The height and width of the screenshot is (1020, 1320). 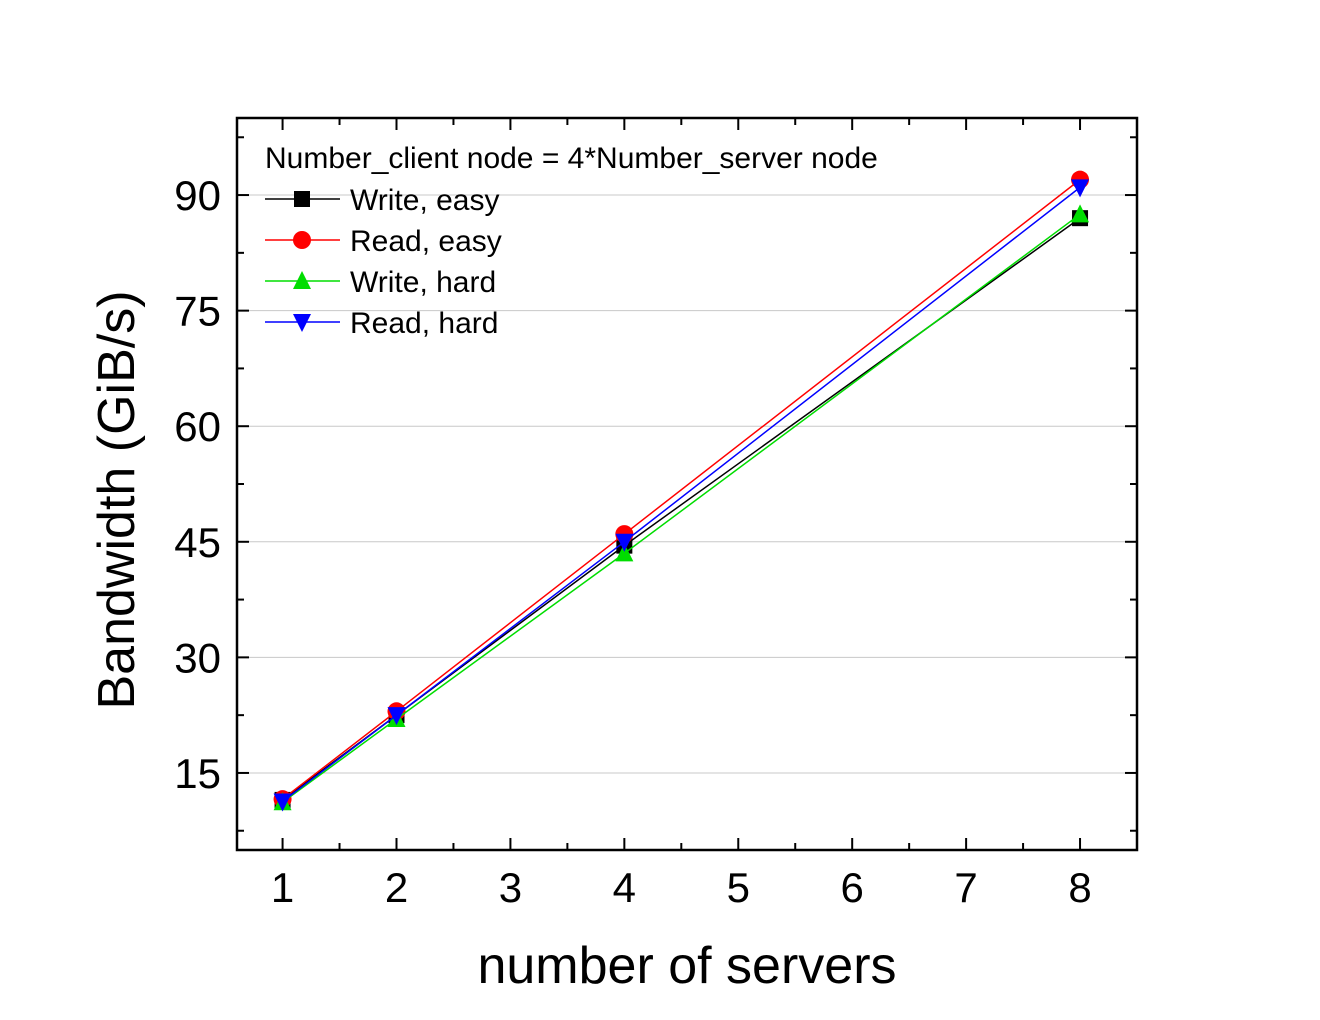 What do you see at coordinates (624, 887) in the screenshot?
I see `x-tick-label: 4` at bounding box center [624, 887].